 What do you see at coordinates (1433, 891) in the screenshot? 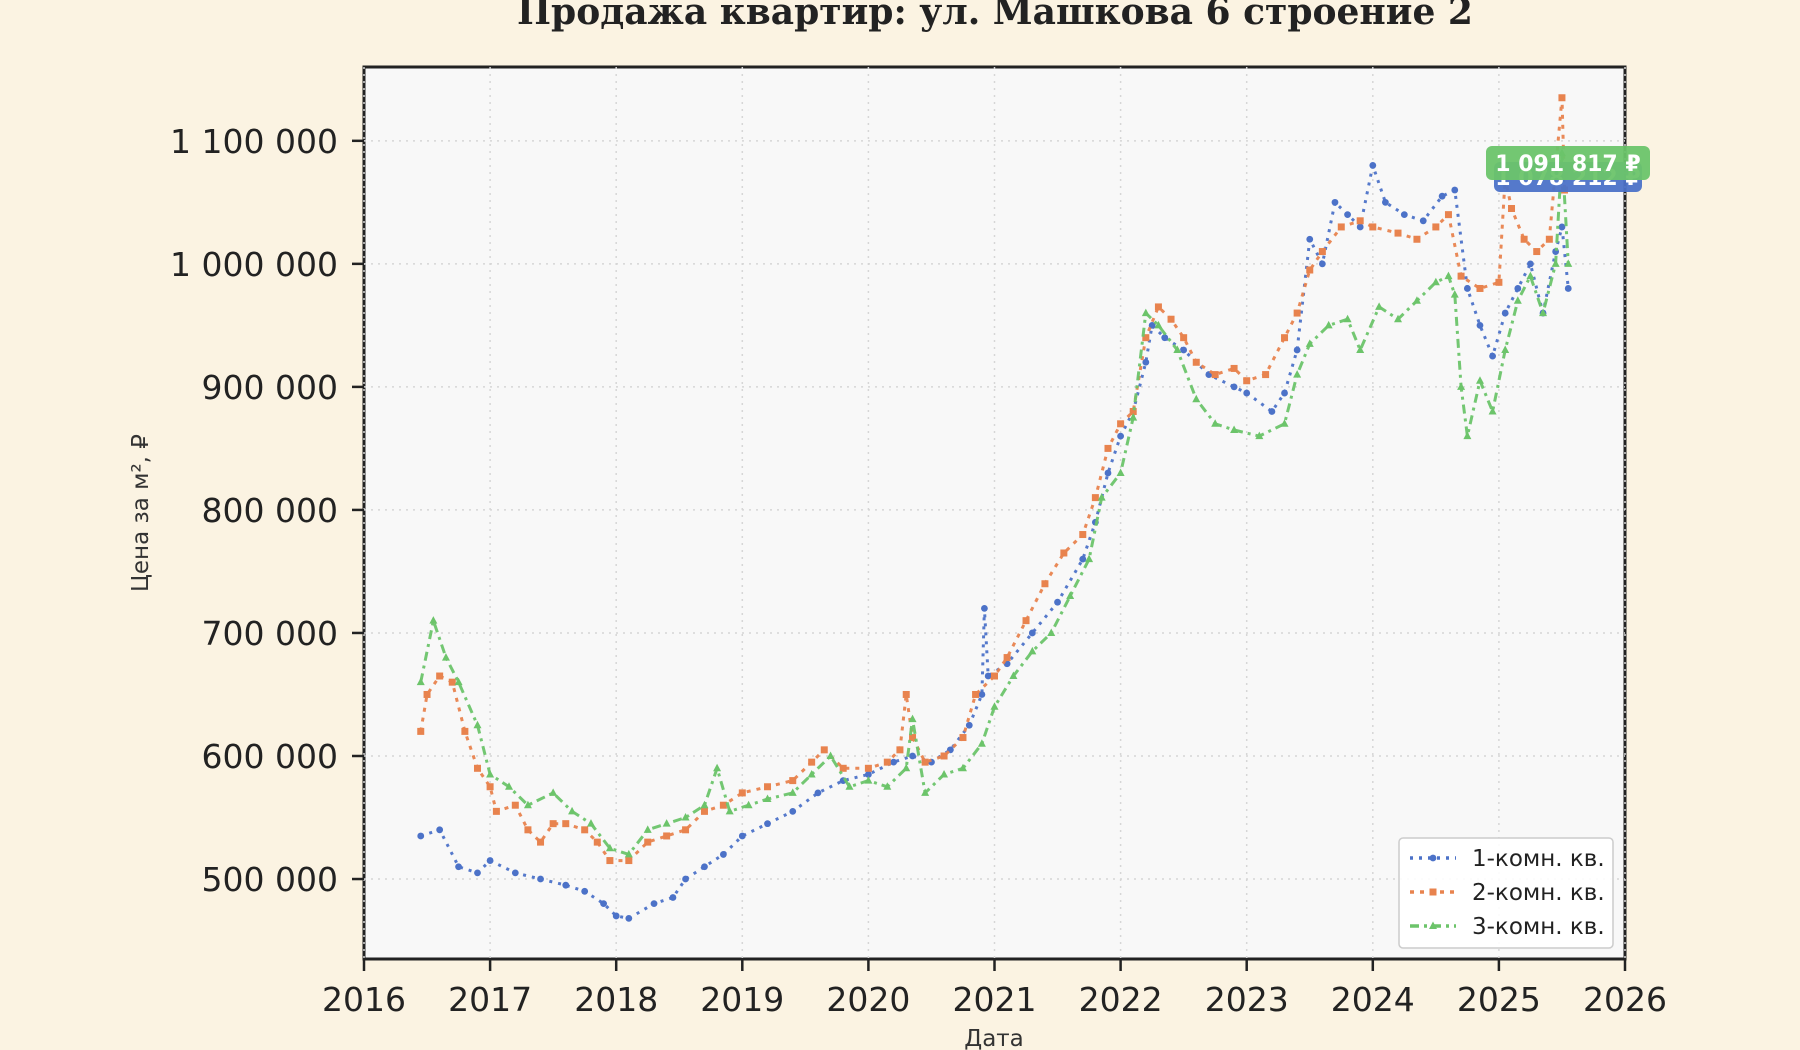
I see `legend-swatches` at bounding box center [1433, 891].